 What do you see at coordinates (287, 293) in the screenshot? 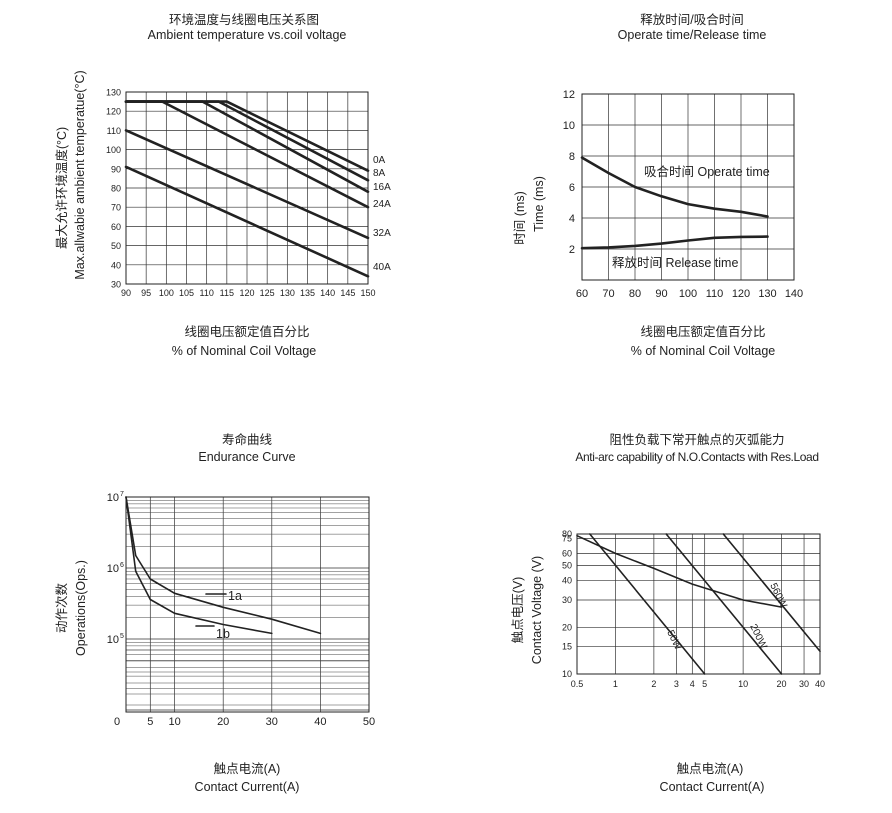
I see `chart1-xtick: 130` at bounding box center [287, 293].